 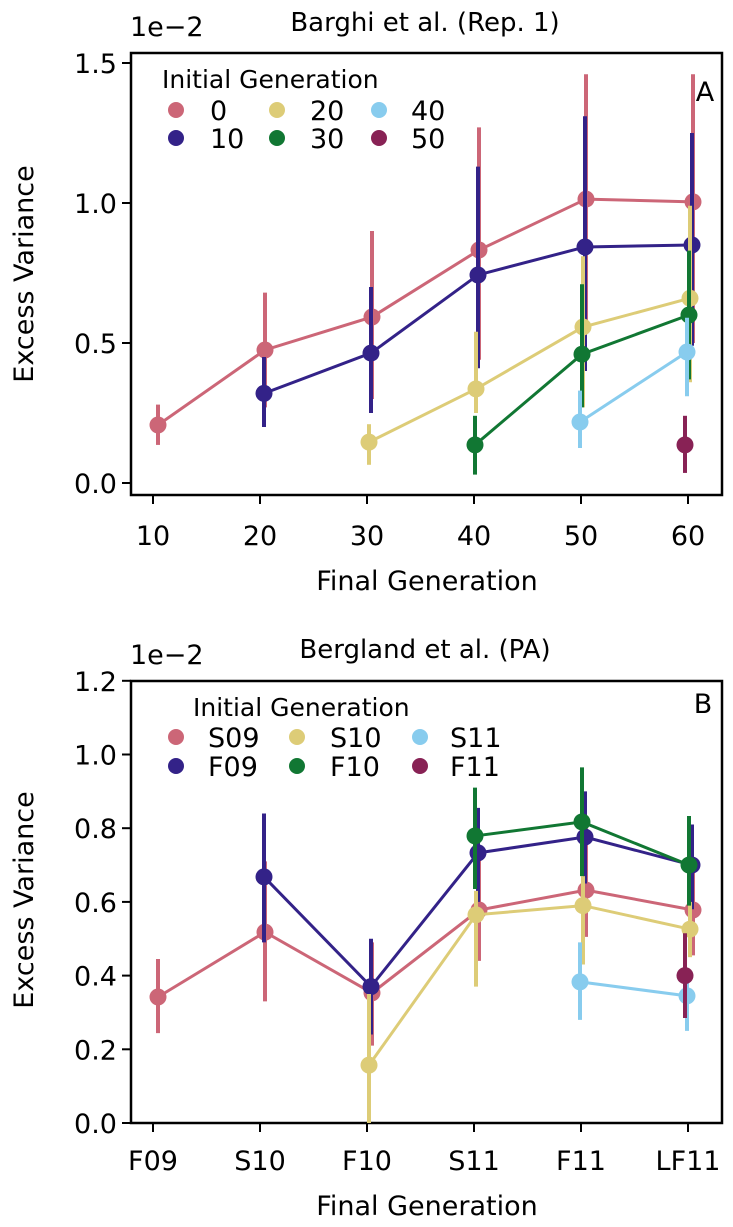 I want to click on legend-label: S09, so click(x=234, y=738).